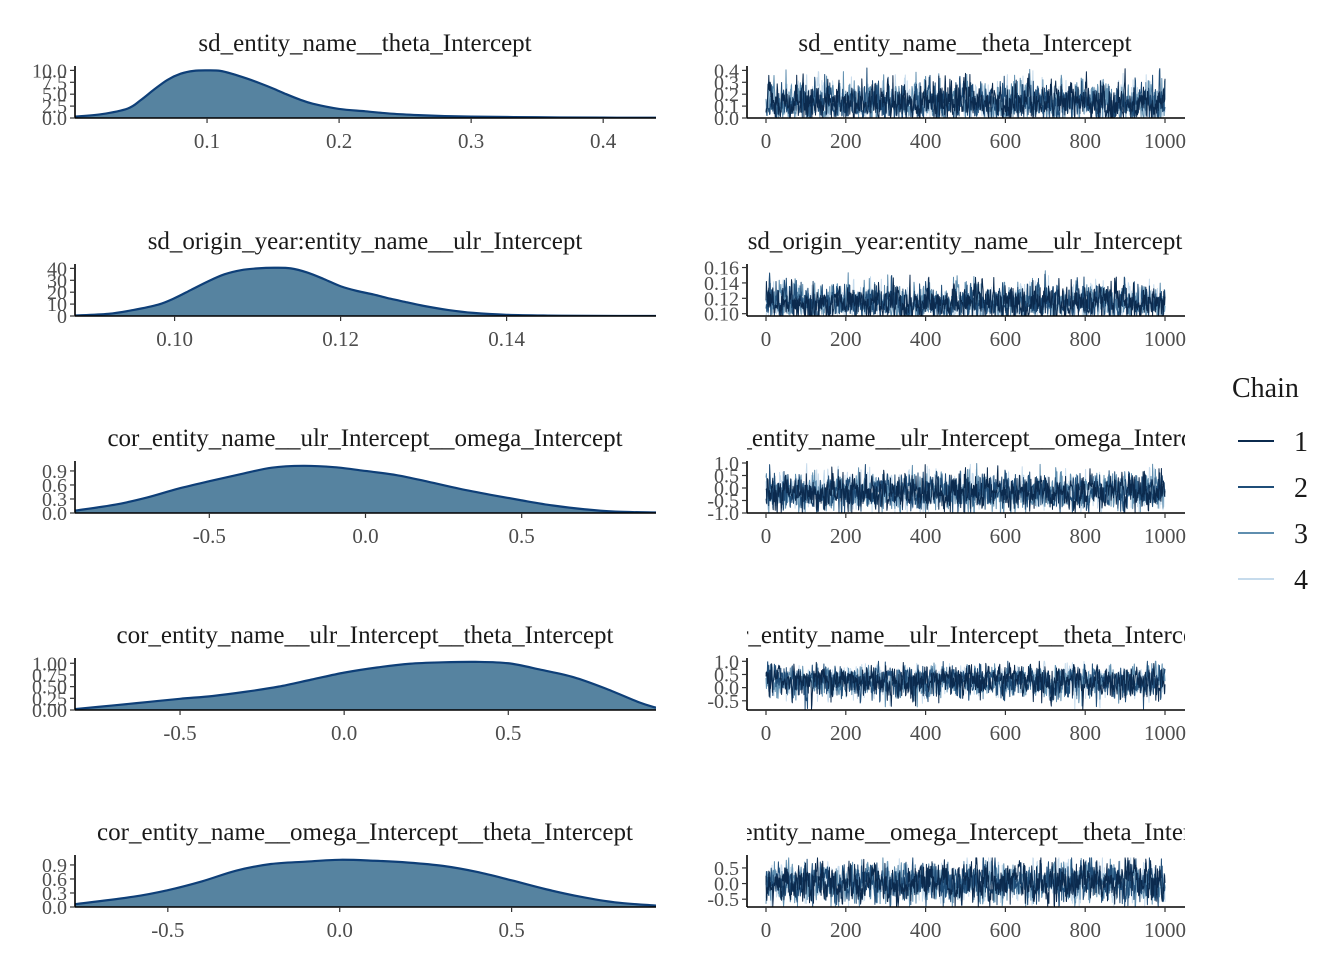 The height and width of the screenshot is (960, 1344). Describe the element at coordinates (49, 676) in the screenshot. I see `y-tick-label: 0.75` at that location.